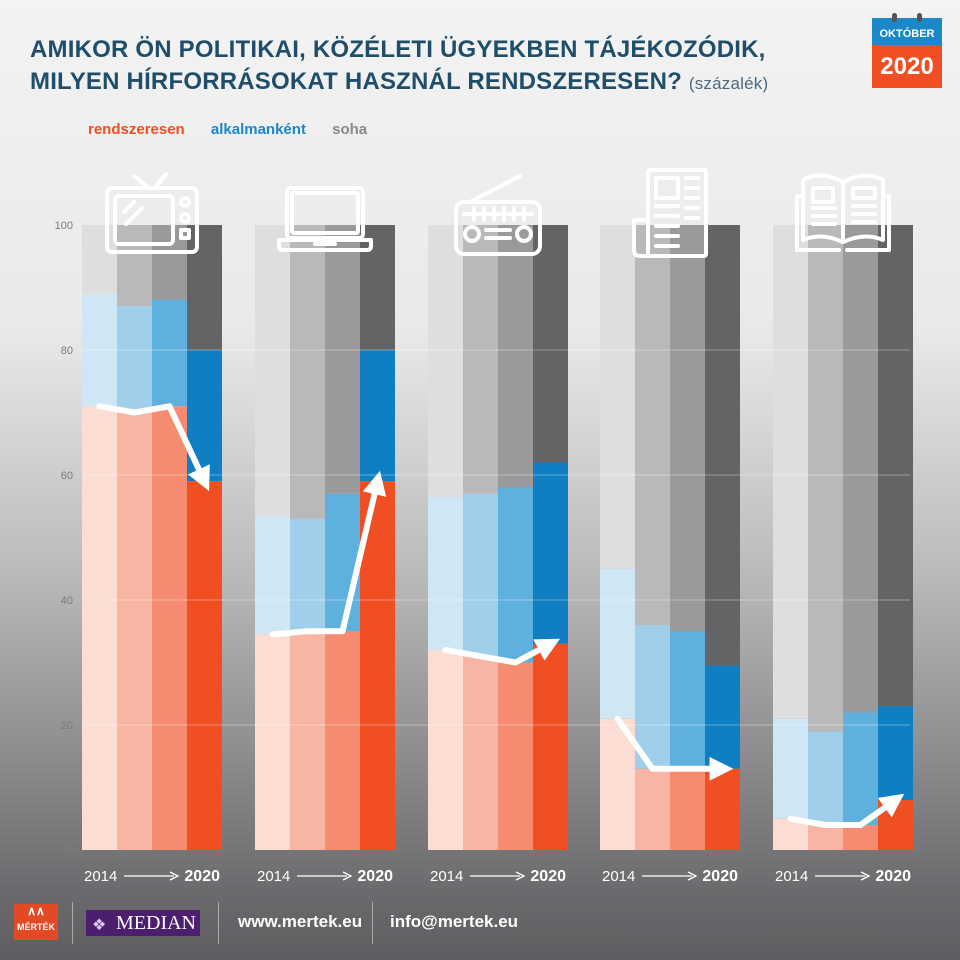 Image resolution: width=960 pixels, height=960 pixels. Describe the element at coordinates (907, 29) in the screenshot. I see `calendar-month: OKTÓBER` at that location.